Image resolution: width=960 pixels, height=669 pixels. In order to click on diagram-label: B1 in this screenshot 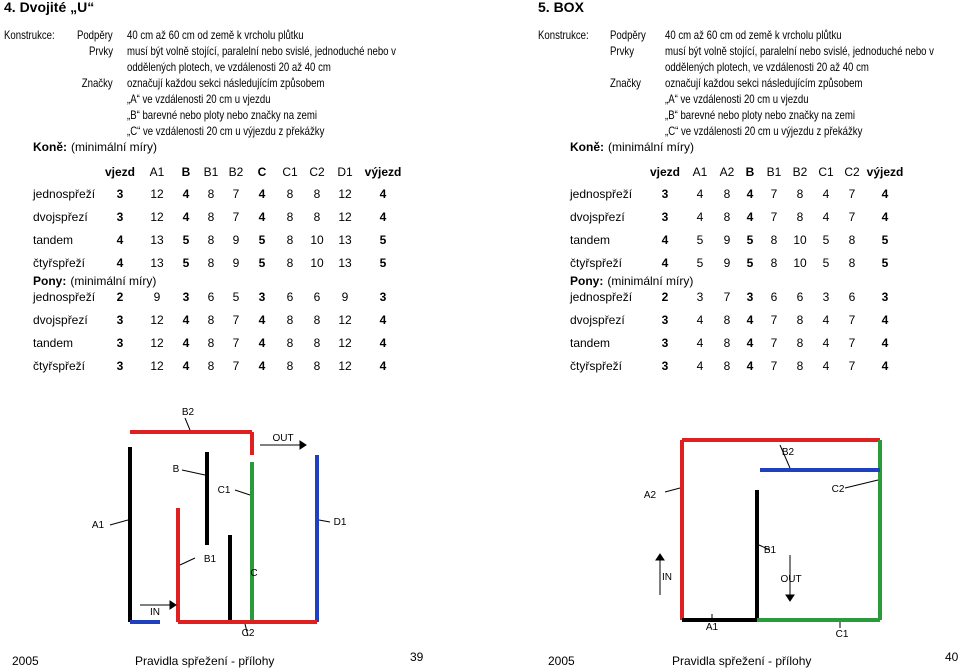, I will do `click(210, 559)`.